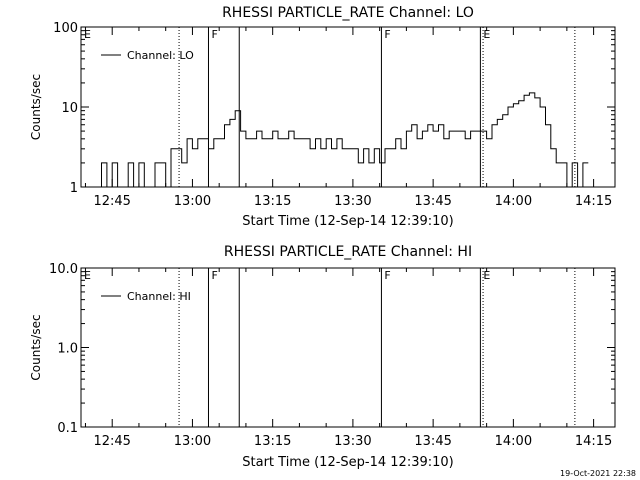 This screenshot has width=640, height=480. Describe the element at coordinates (160, 55) in the screenshot. I see `legend-label: Channel: LO` at that location.